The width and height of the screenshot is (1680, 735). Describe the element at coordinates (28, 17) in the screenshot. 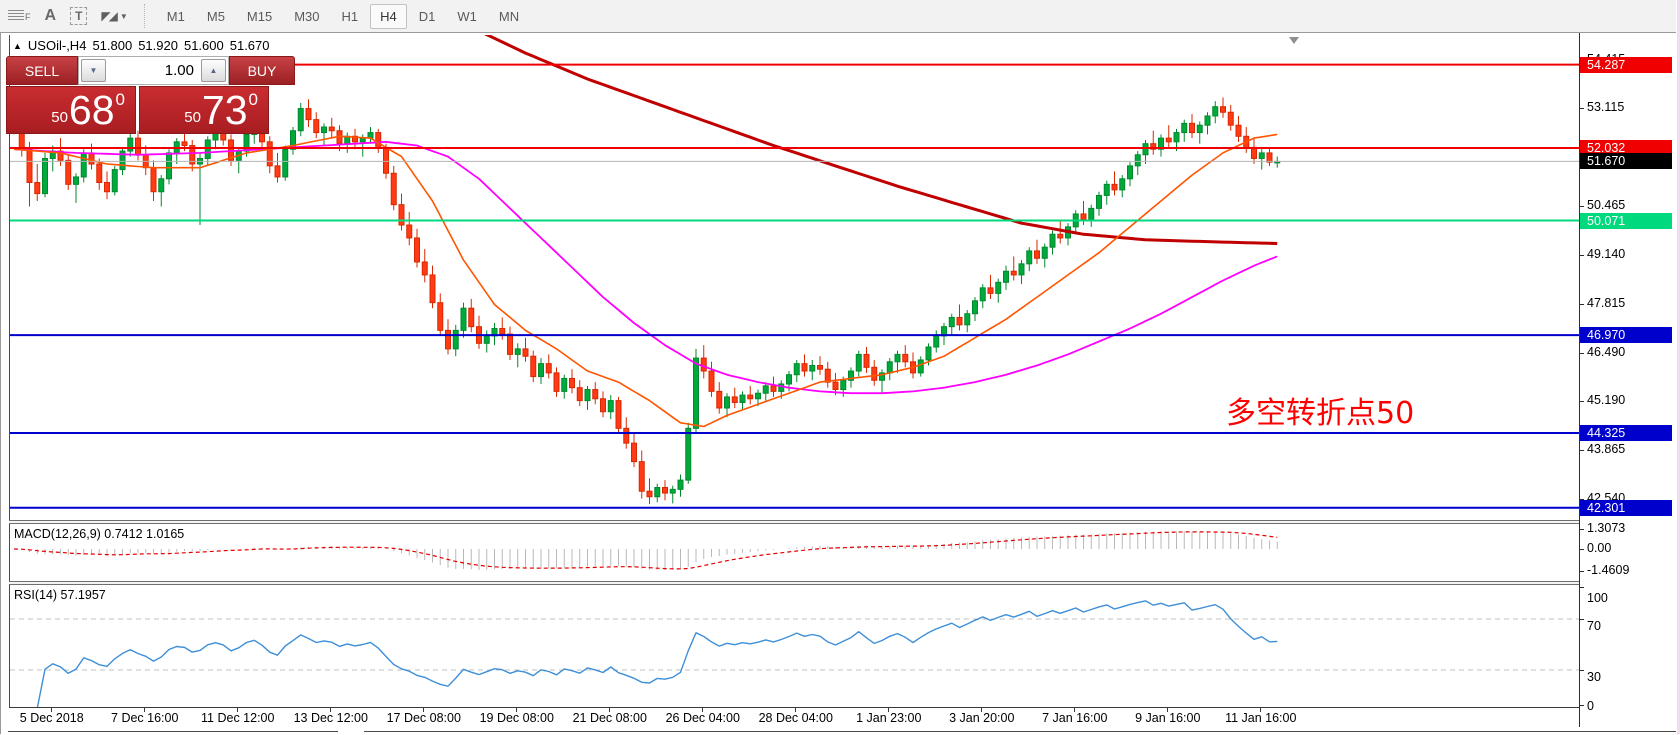

I see `fibonacci-f-label: F` at that location.